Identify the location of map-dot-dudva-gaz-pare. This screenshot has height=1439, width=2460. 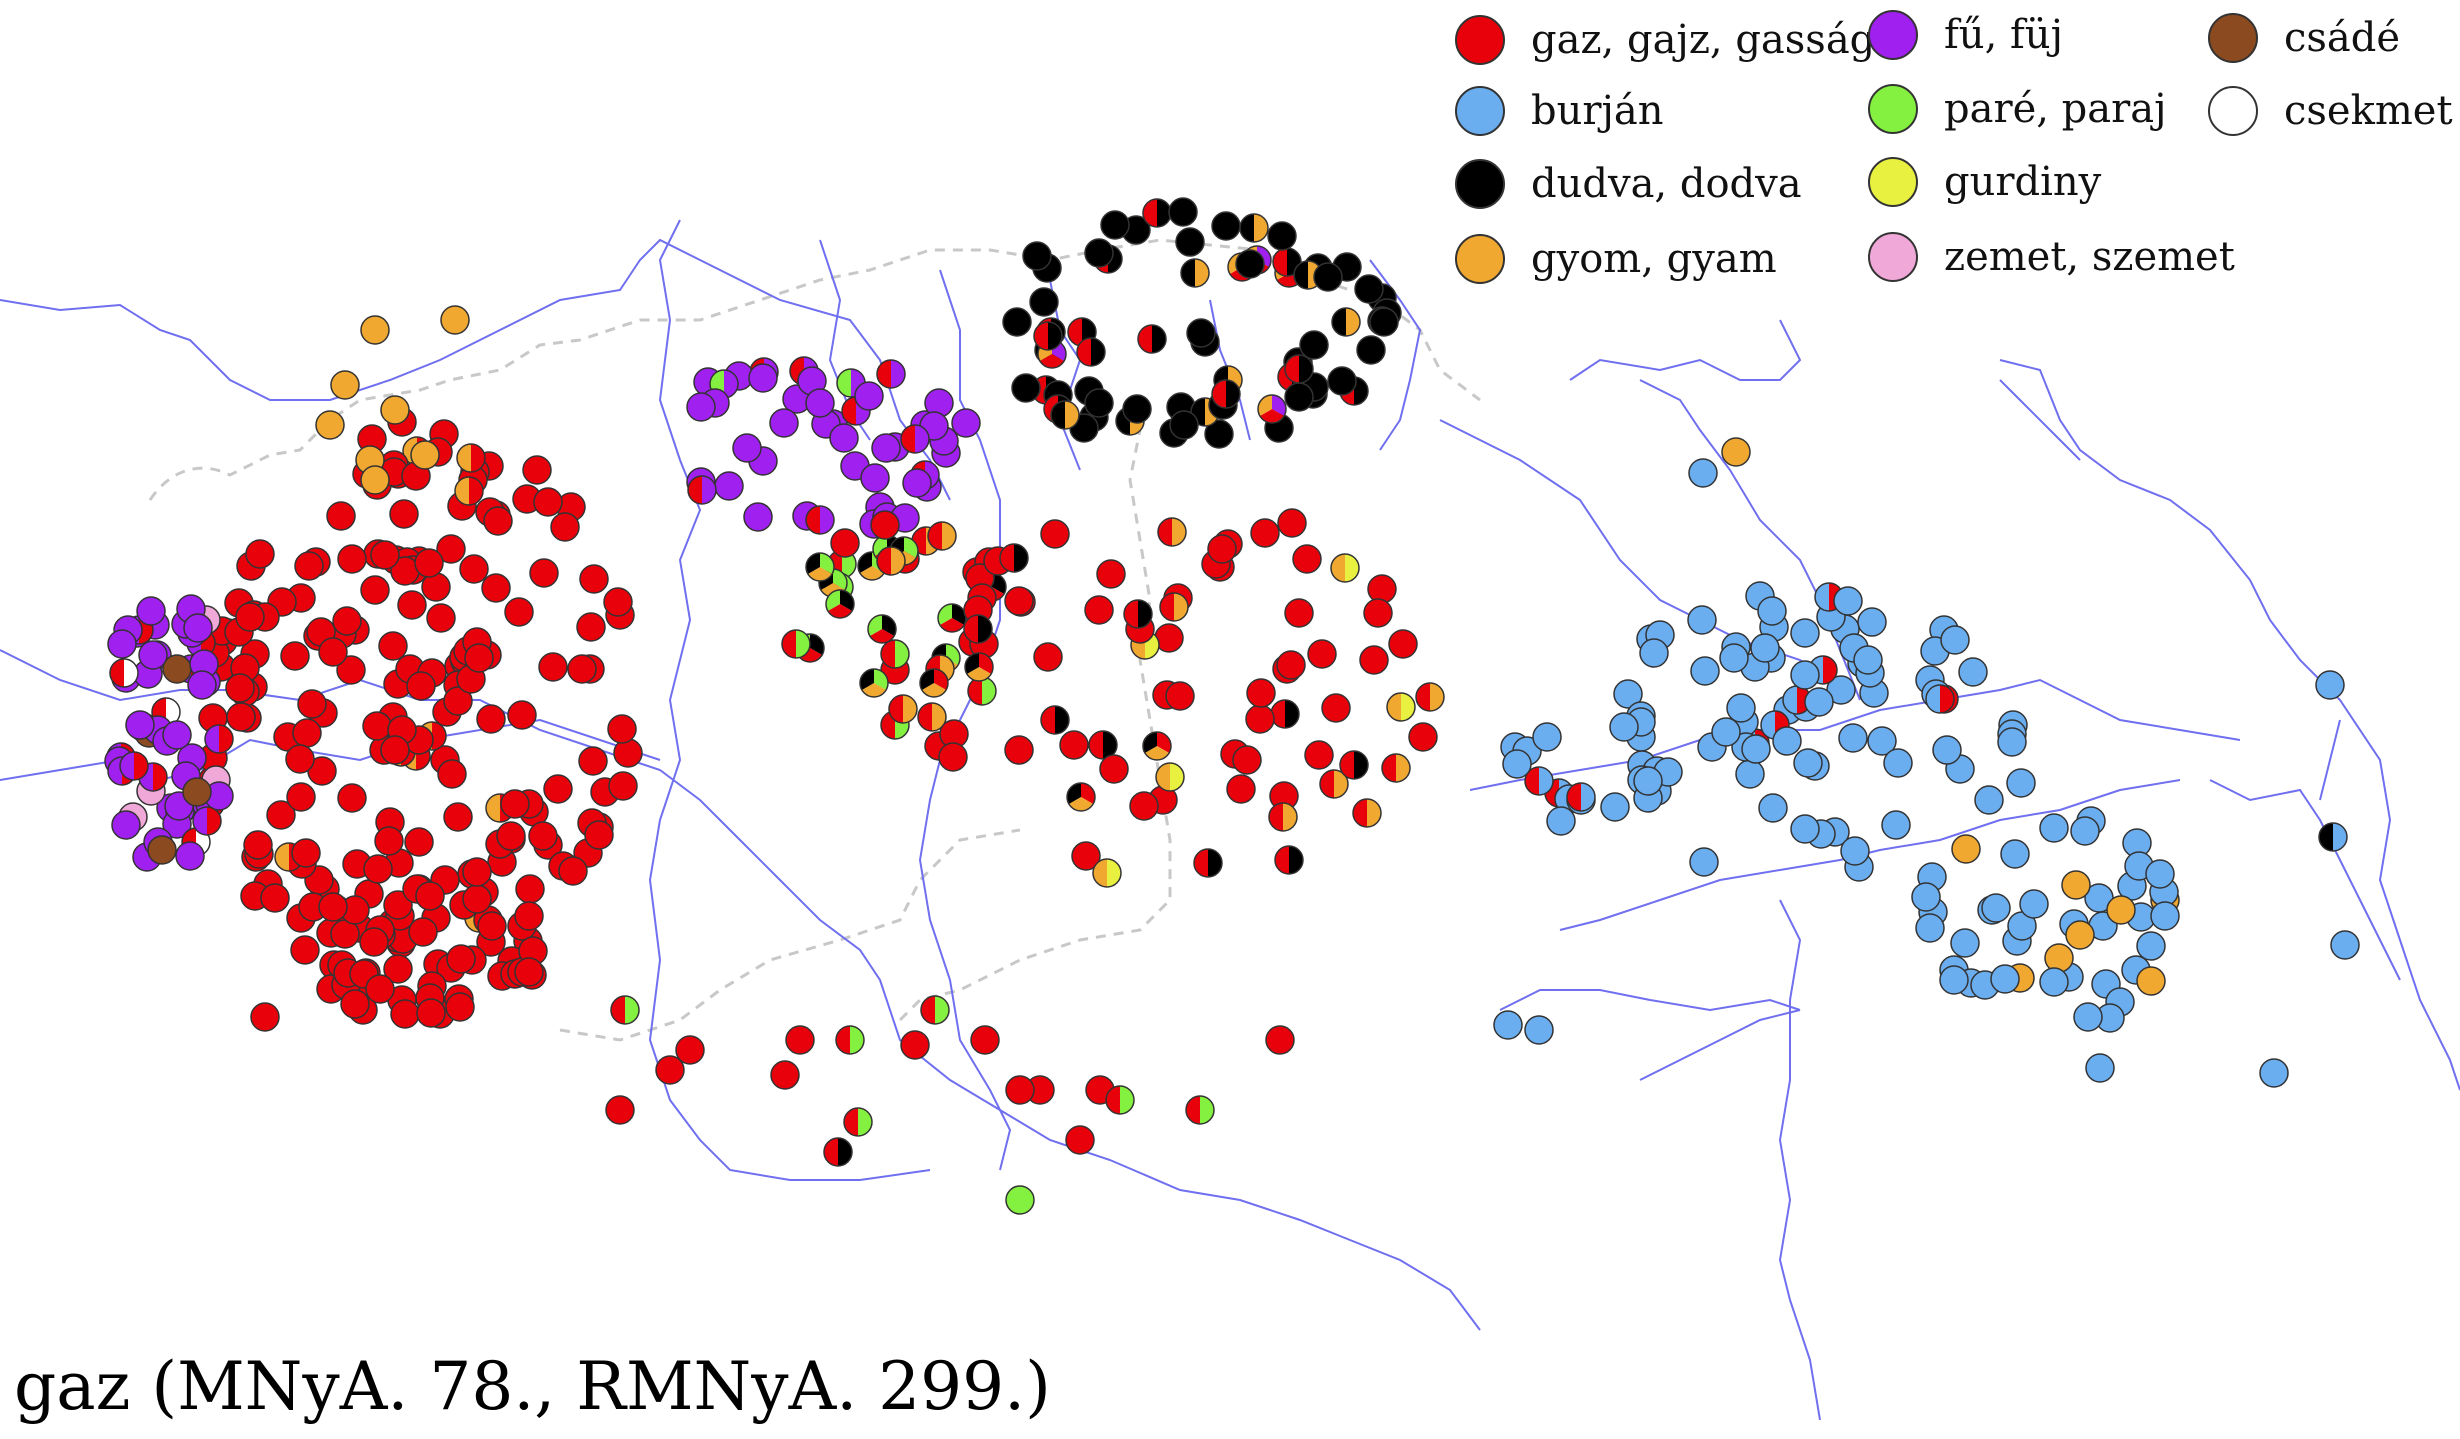
(952, 618).